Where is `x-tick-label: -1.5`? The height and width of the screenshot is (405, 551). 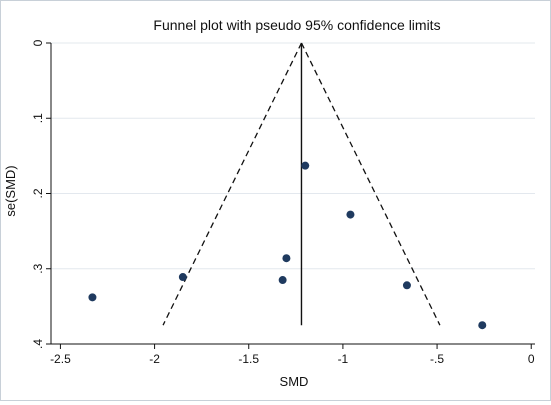
x-tick-label: -1.5 is located at coordinates (248, 359).